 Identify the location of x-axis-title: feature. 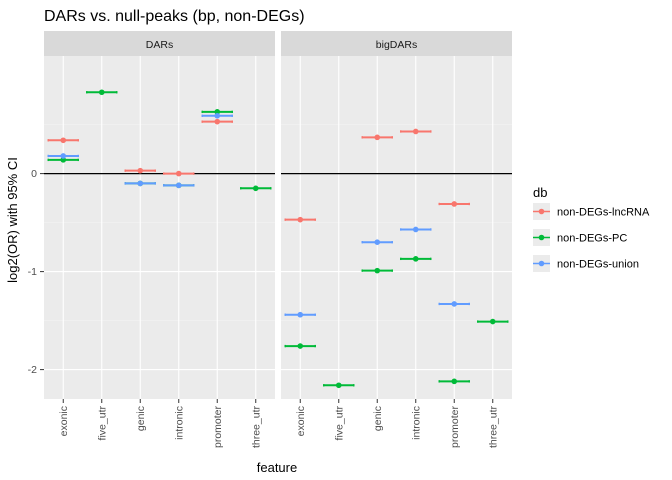
(277, 467).